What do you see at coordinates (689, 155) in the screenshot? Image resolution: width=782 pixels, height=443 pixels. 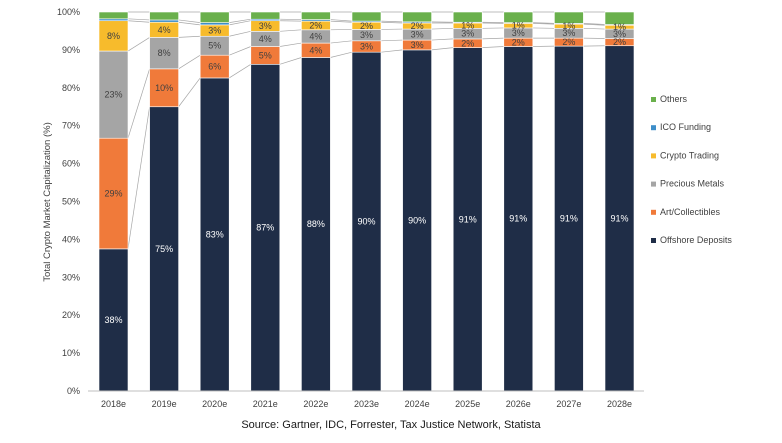 I see `legend-label: Crypto Trading` at bounding box center [689, 155].